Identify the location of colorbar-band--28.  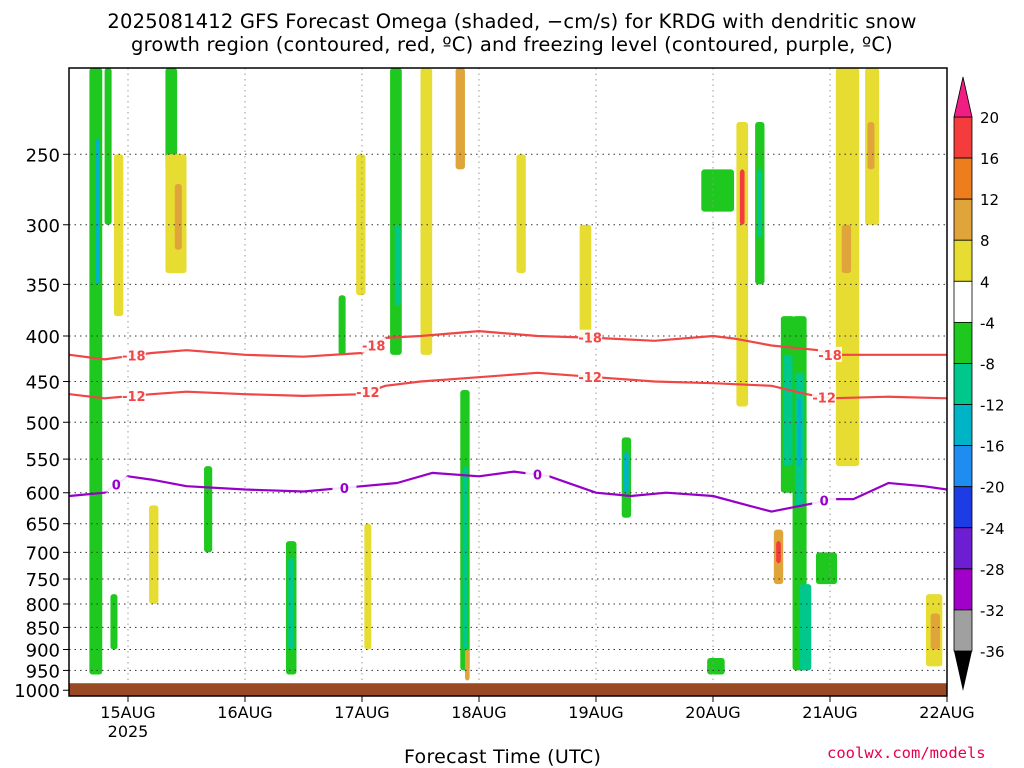
(963, 548).